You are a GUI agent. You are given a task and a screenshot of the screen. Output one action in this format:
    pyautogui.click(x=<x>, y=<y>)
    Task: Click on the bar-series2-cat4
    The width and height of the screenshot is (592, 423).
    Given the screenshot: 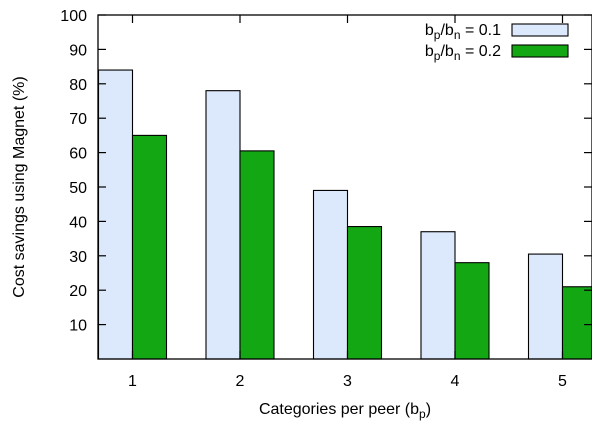 What is the action you would take?
    pyautogui.click(x=472, y=311)
    